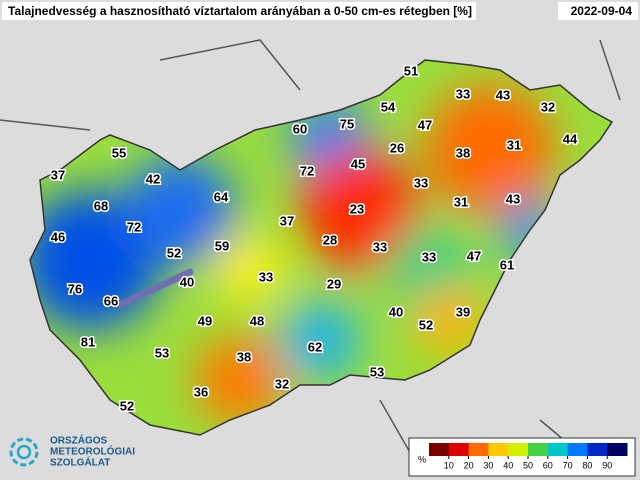 This screenshot has height=485, width=640. Describe the element at coordinates (153, 178) in the screenshot. I see `station-value: 42` at that location.